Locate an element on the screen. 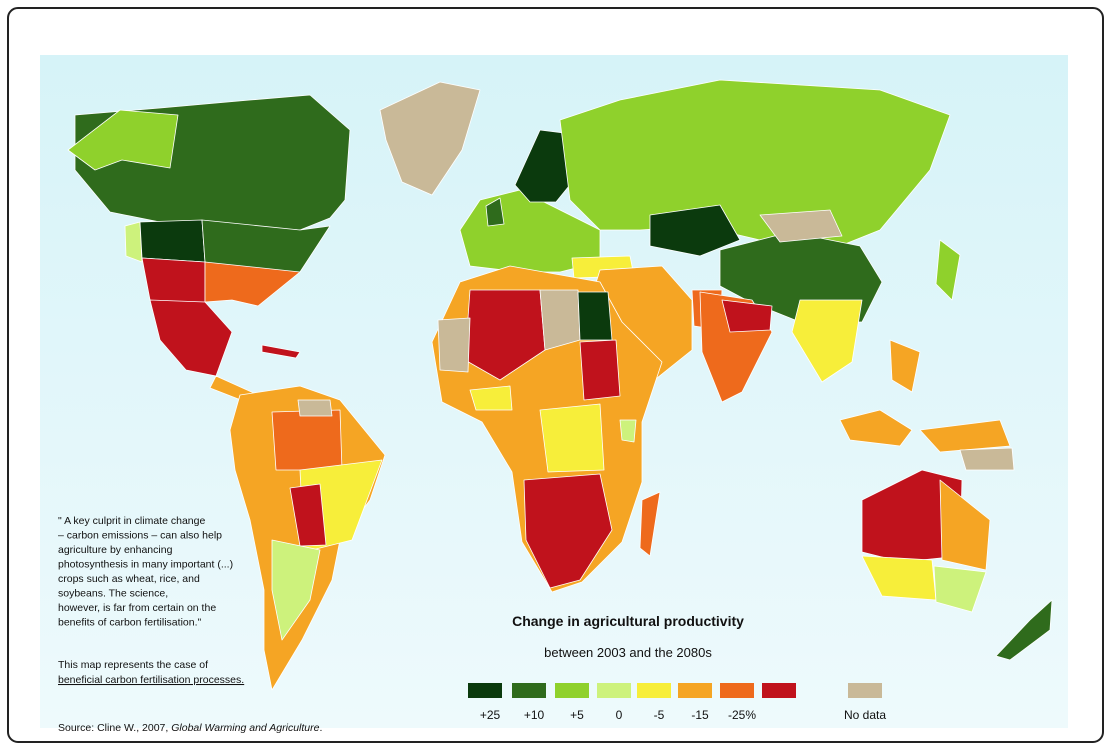 Image resolution: width=1111 pixels, height=750 pixels. legend-subtitle: between 2003 and the 2080s is located at coordinates (628, 652).